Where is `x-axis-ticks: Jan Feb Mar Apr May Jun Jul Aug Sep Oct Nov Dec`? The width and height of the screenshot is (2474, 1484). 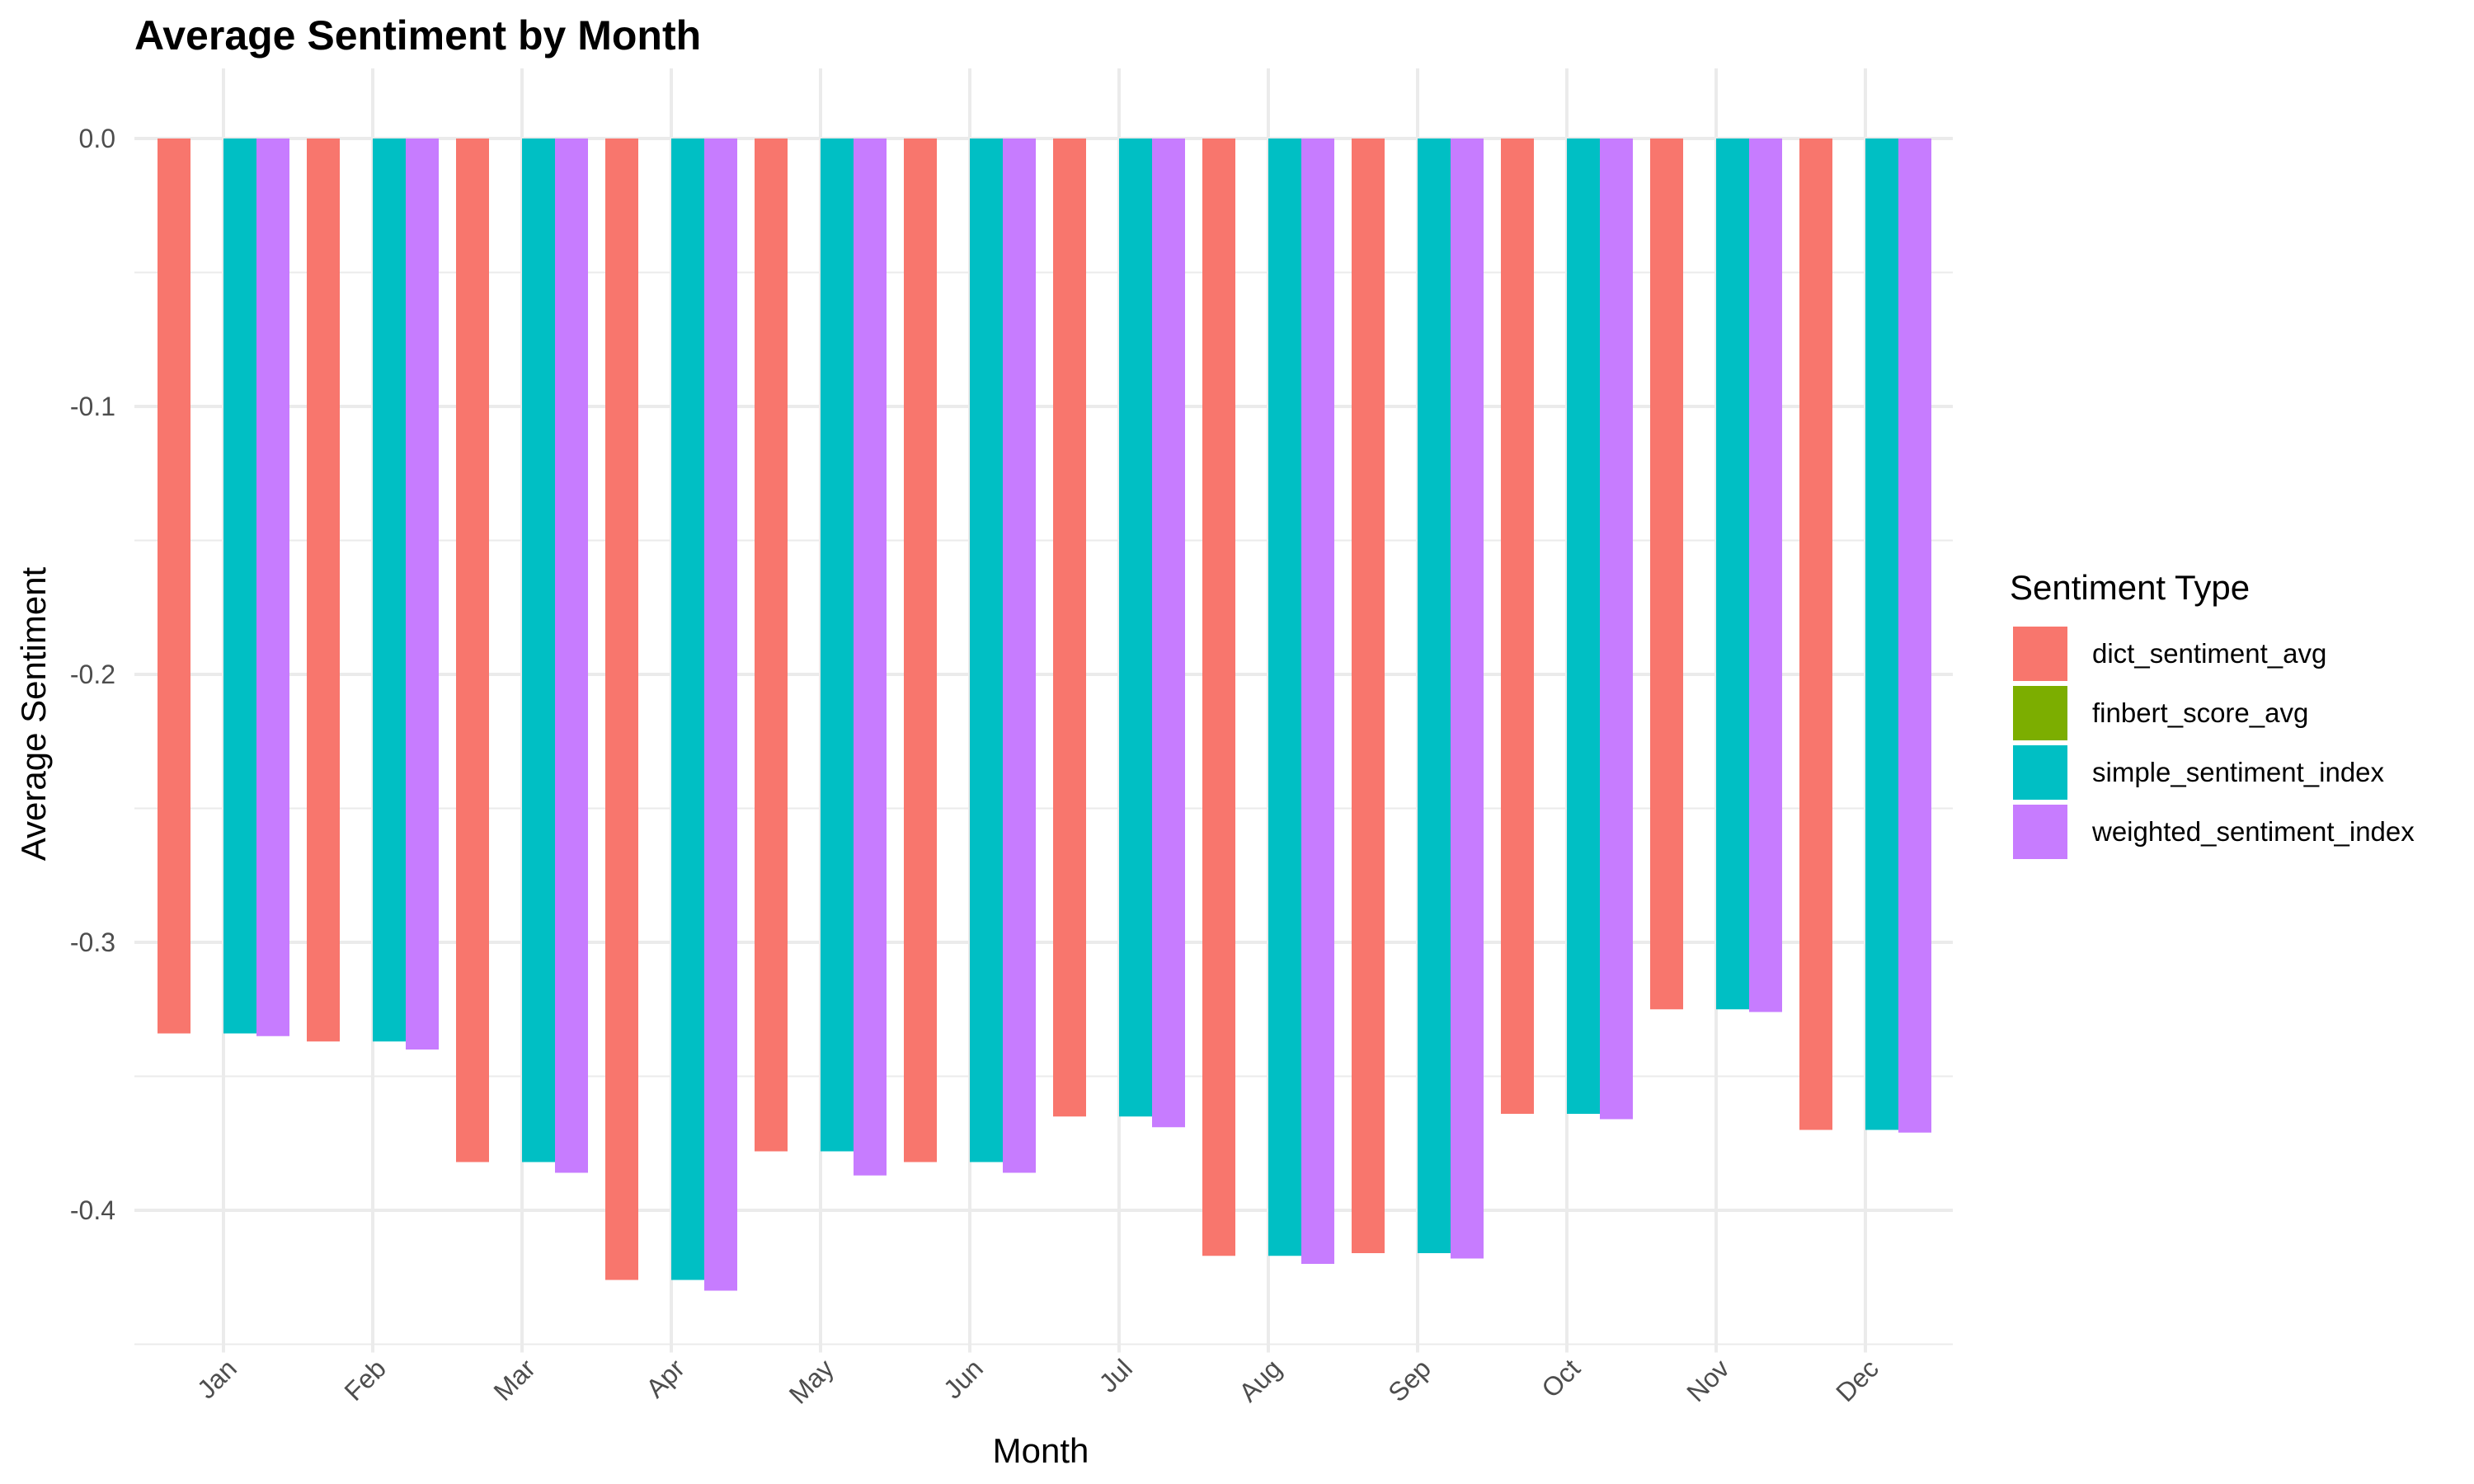
x-axis-ticks: Jan Feb Mar Apr May Jun Jul Aug Sep Oct Nov Dec is located at coordinates (1037, 1381).